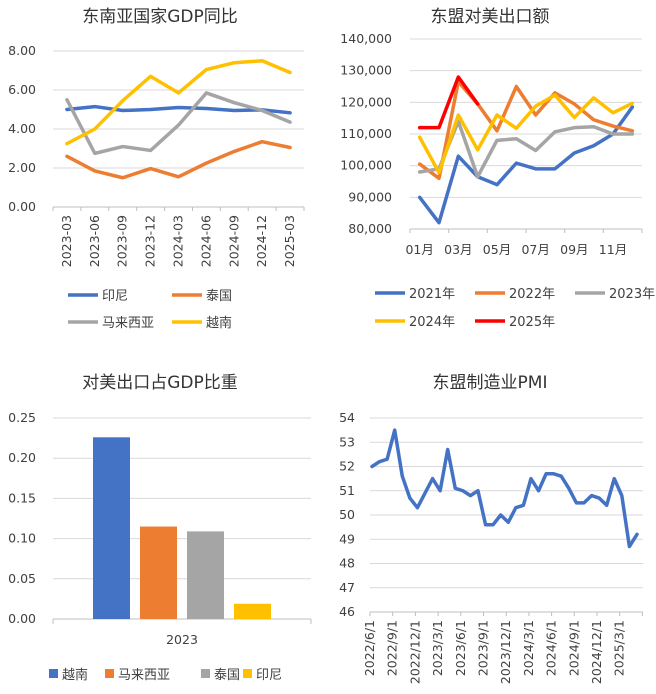  I want to click on y-tick-label: 8.00, so click(22, 50).